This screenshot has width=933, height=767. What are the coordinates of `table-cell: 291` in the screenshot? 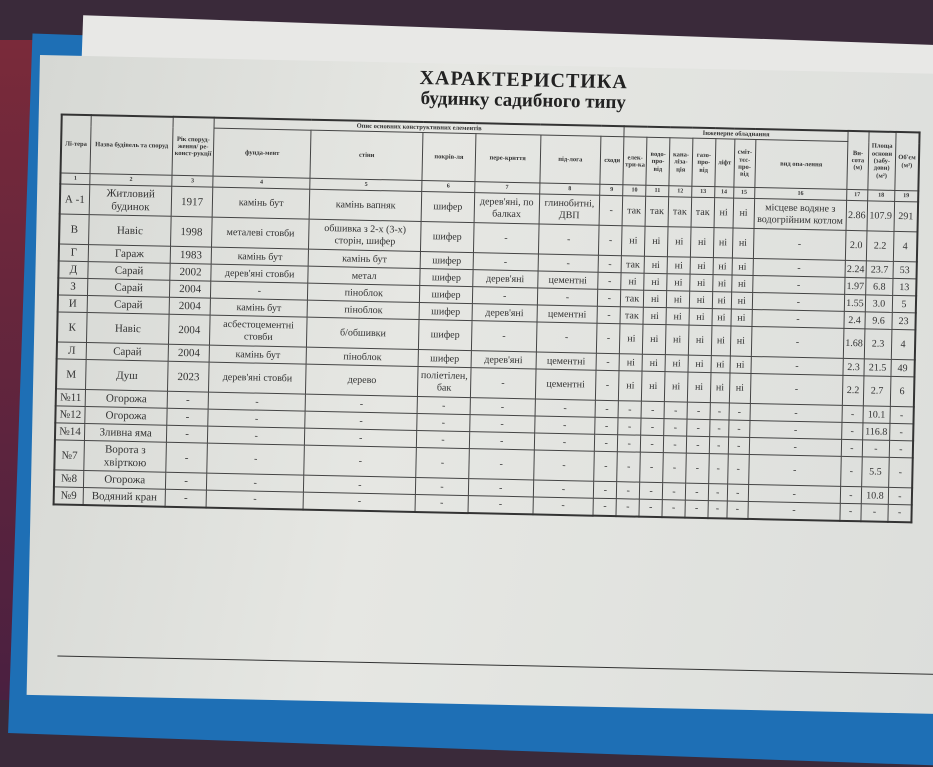 It's located at (906, 217).